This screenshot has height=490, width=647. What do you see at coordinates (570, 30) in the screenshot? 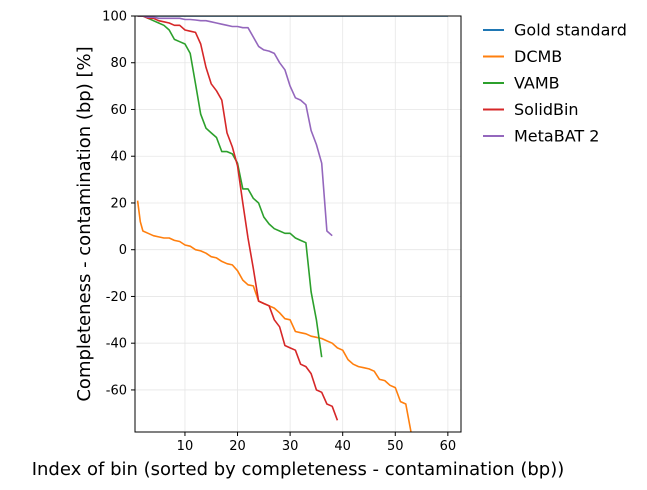
I see `legend-label: Gold standard` at bounding box center [570, 30].